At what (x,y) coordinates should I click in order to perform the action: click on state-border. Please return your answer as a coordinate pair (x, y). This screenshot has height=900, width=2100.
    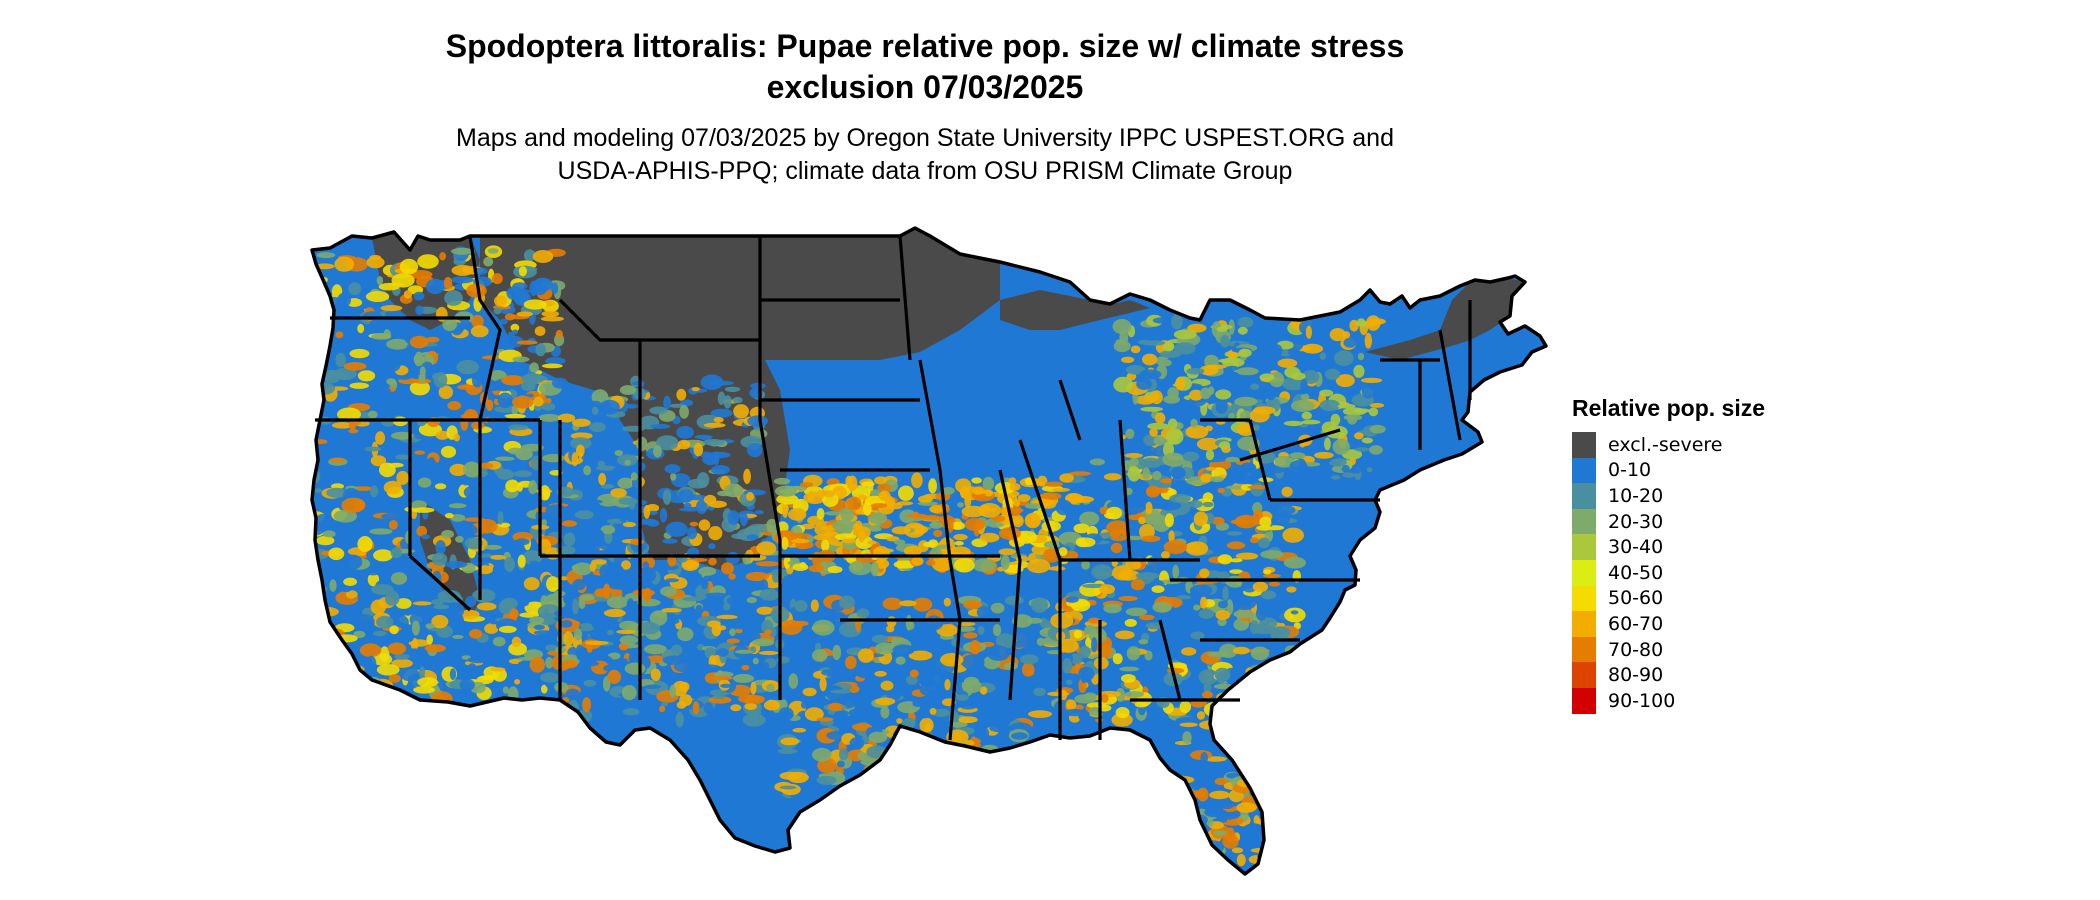
    Looking at the image, I should click on (905, 298).